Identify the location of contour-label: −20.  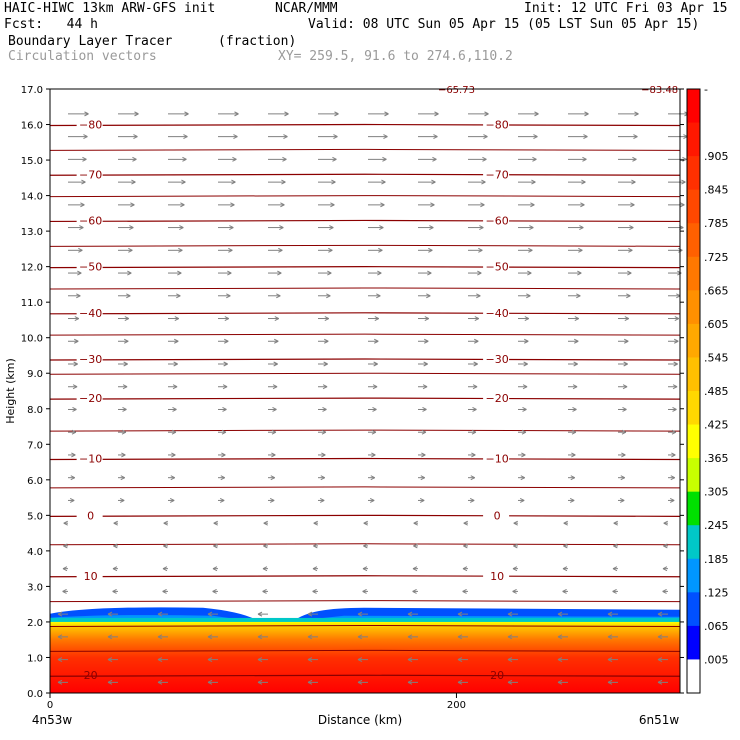
(496, 398).